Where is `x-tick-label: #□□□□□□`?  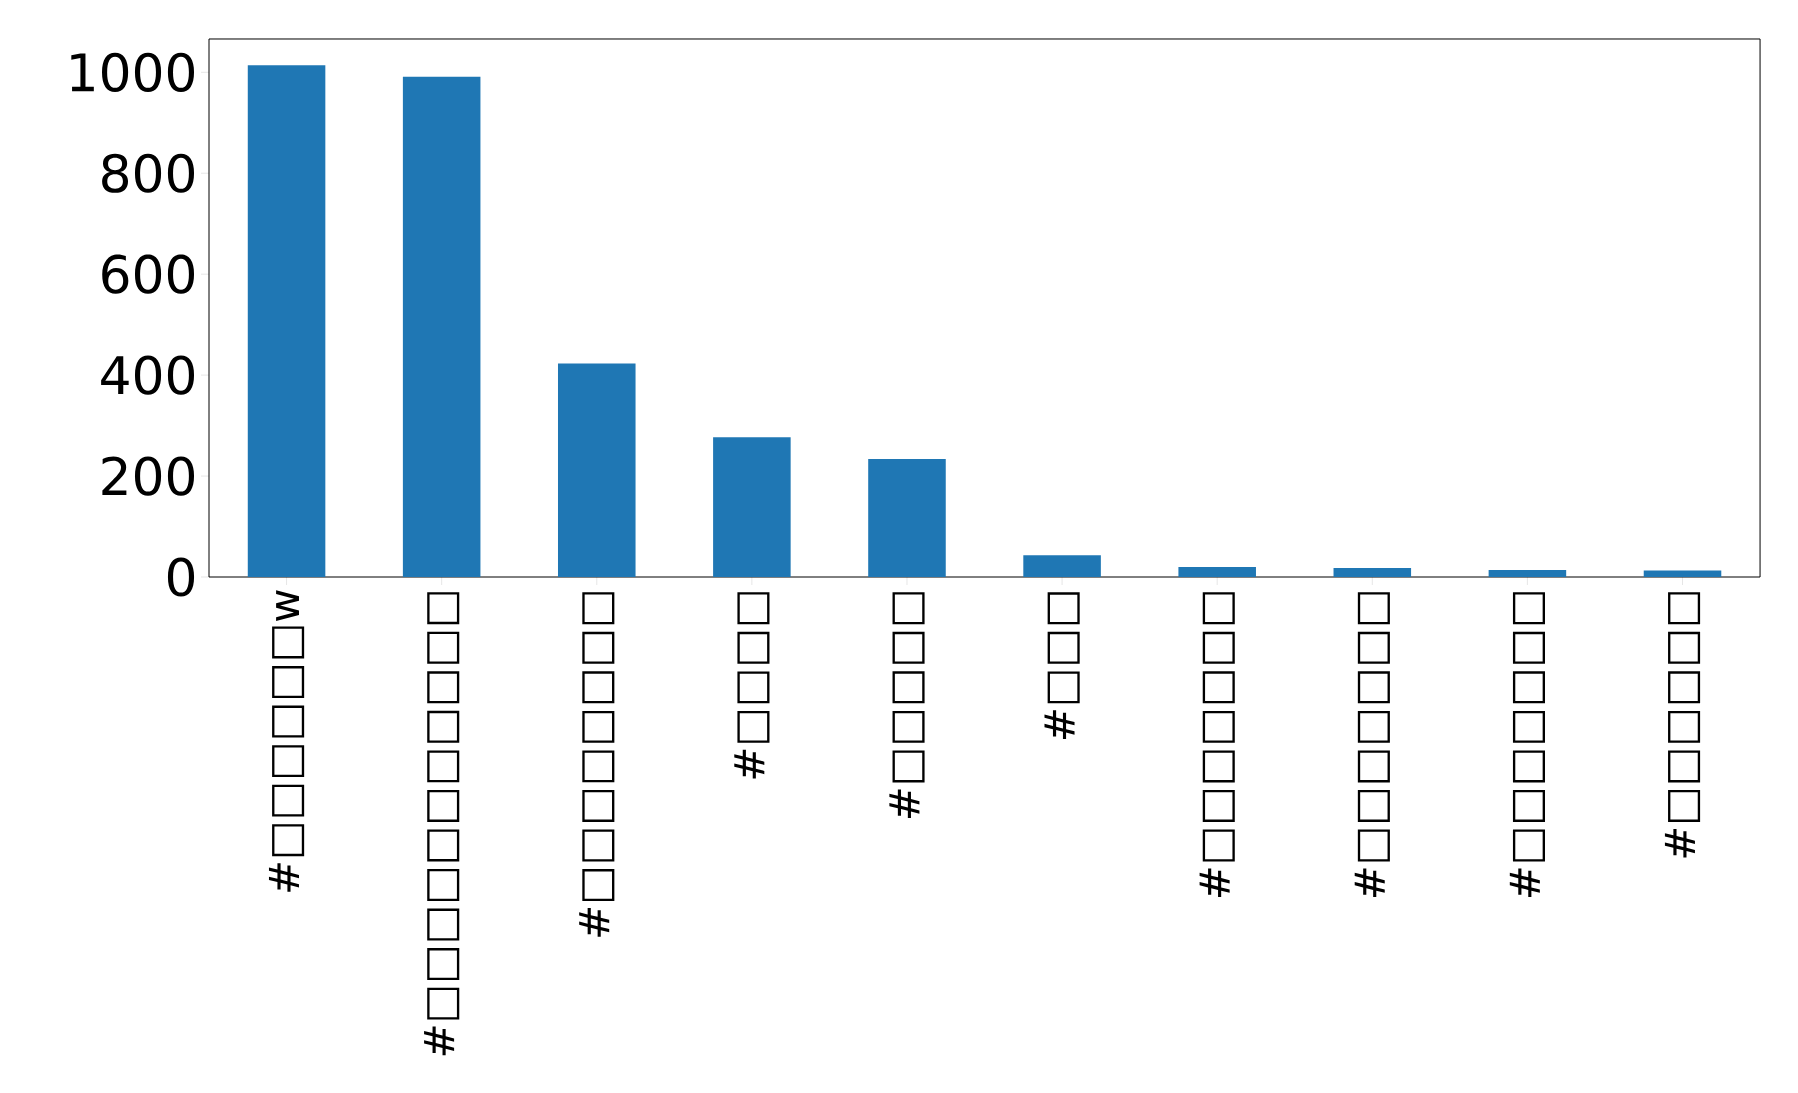
x-tick-label: #□□□□□□ is located at coordinates (1682, 725).